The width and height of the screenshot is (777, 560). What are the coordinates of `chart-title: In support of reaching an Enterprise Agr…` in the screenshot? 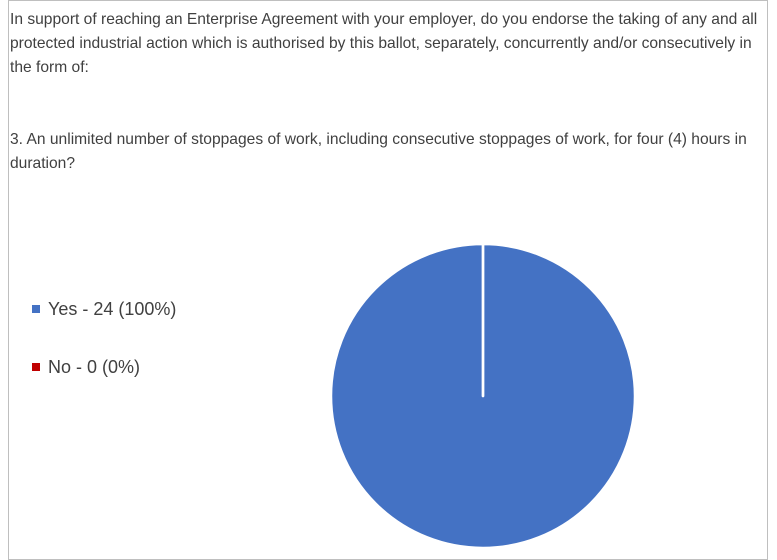 It's located at (384, 43).